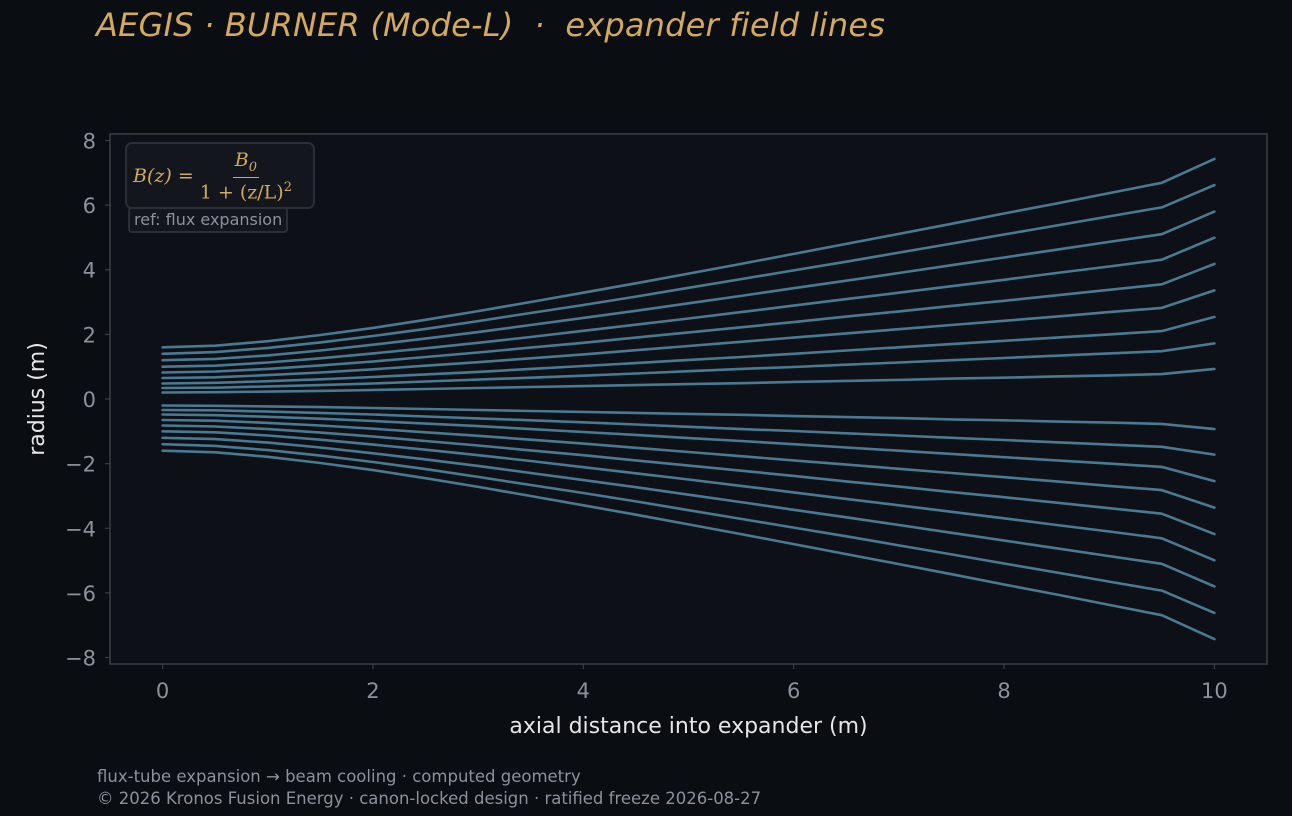  Describe the element at coordinates (245, 191) in the screenshot. I see `formula-denominator: 1 + (z/L)2` at that location.